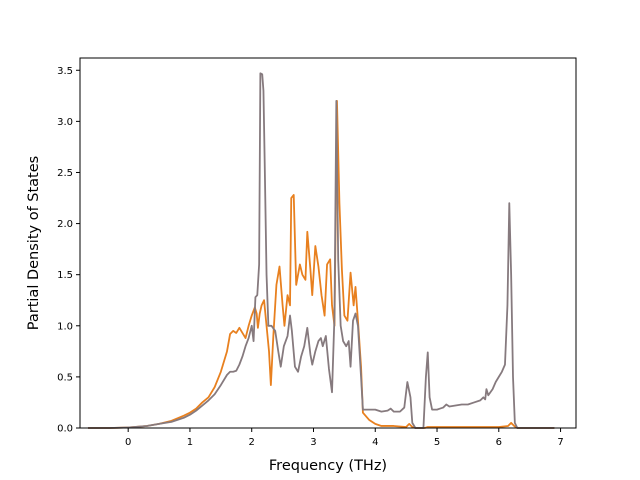 This screenshot has height=480, width=640. What do you see at coordinates (65, 224) in the screenshot?
I see `y-tick-label: 2.0` at bounding box center [65, 224].